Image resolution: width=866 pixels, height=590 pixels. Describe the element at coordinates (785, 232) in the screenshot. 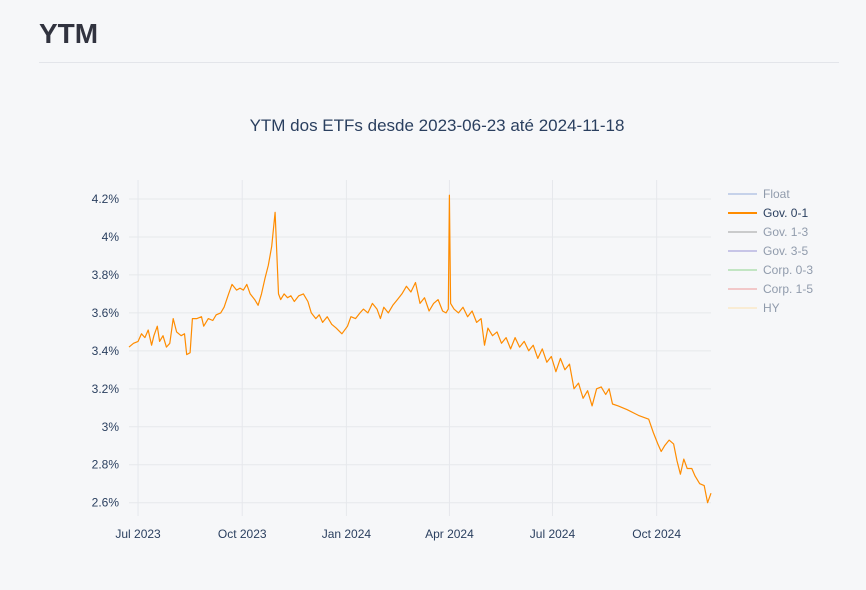

I see `legend-label: Gov. 1-3` at that location.